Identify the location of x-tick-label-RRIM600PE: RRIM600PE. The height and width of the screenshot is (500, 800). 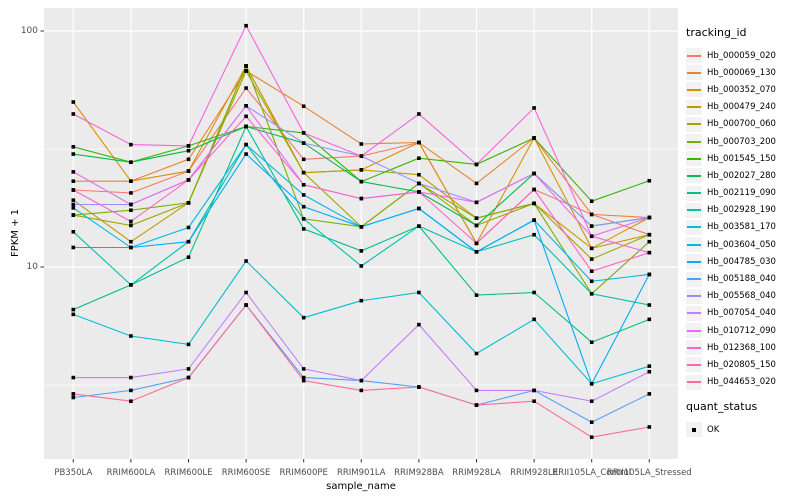
(303, 473).